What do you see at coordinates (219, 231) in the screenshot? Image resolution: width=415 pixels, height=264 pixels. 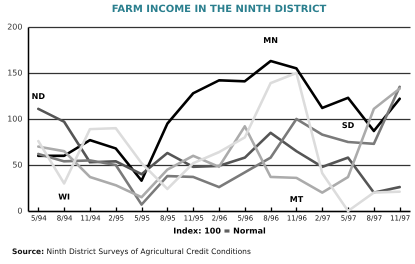 I see `x-axis-title: Index: 100 = Normal` at bounding box center [219, 231].